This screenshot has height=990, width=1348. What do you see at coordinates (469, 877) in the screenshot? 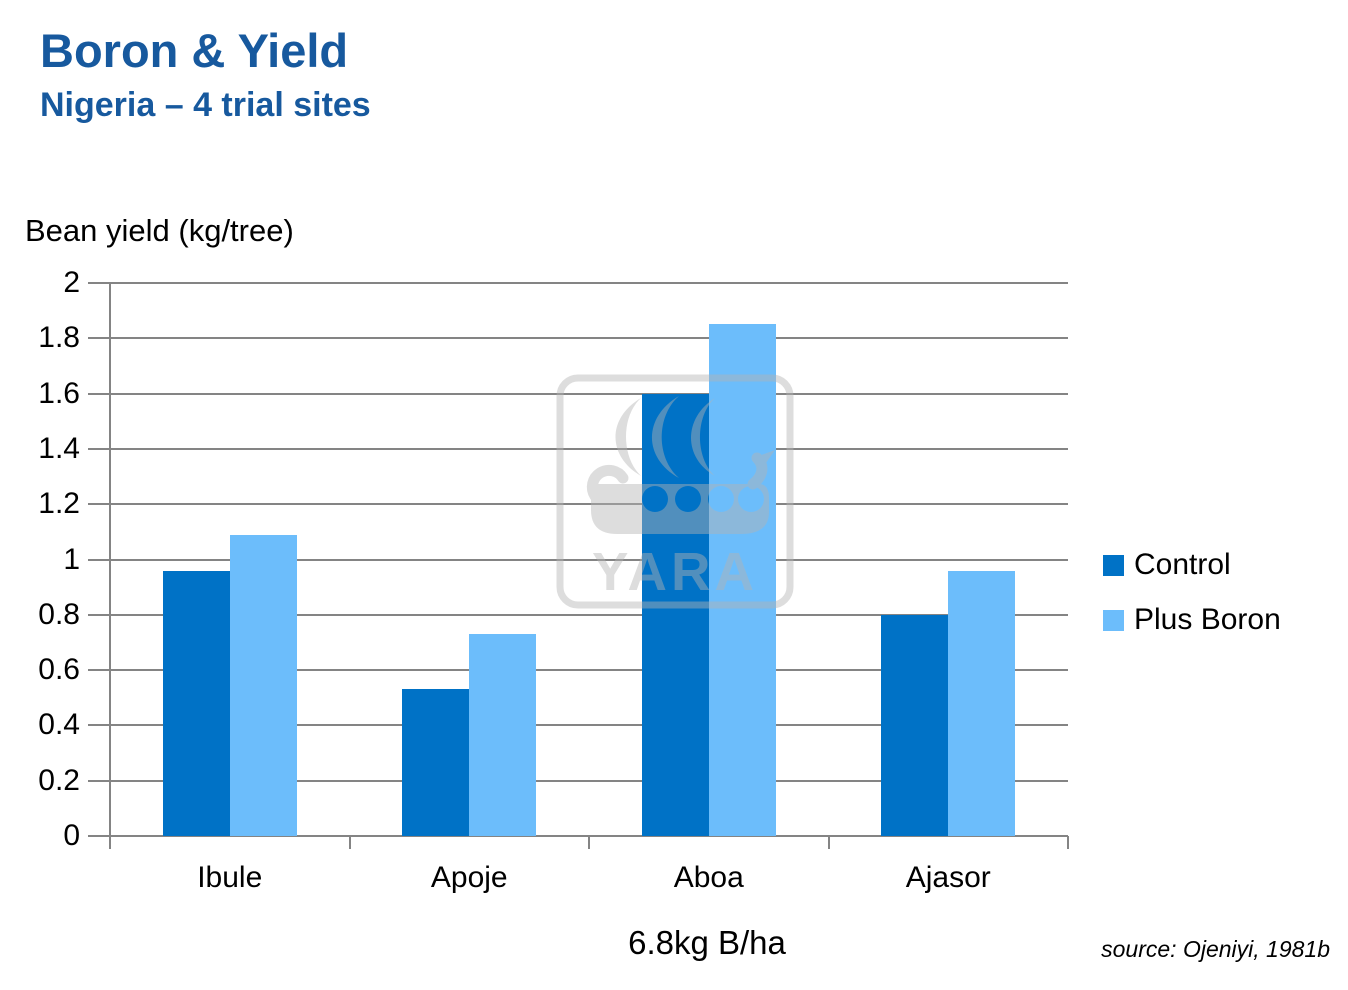
I see `category-label: Apoje` at bounding box center [469, 877].